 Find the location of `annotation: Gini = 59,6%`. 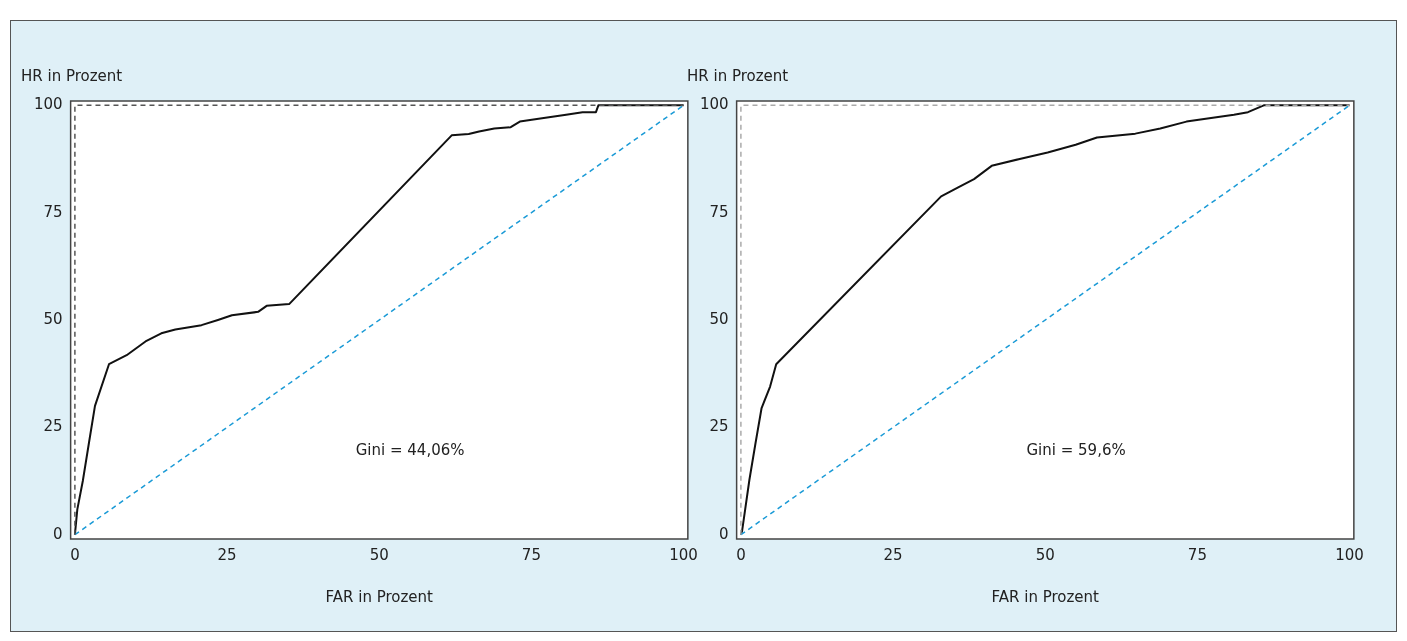

annotation: Gini = 59,6% is located at coordinates (1076, 450).